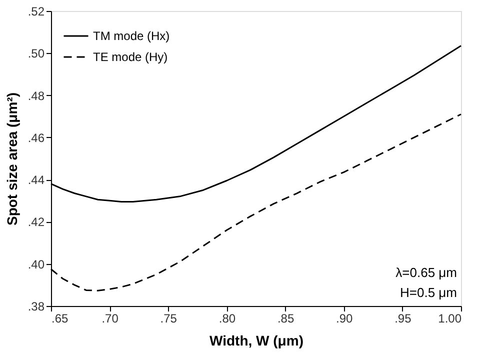  What do you see at coordinates (36, 180) in the screenshot?
I see `y-tick-label: .44` at bounding box center [36, 180].